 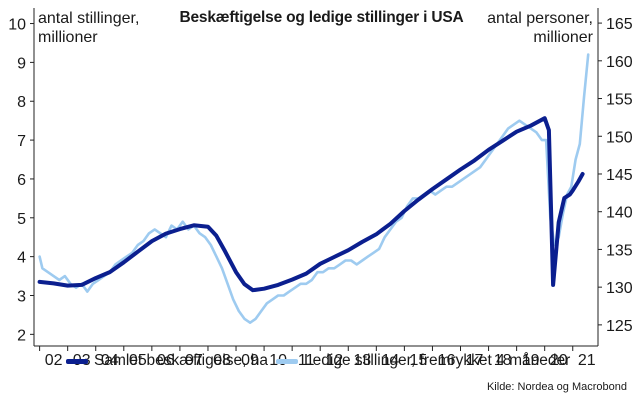 I want to click on x-tick-label: 19, so click(x=531, y=360).